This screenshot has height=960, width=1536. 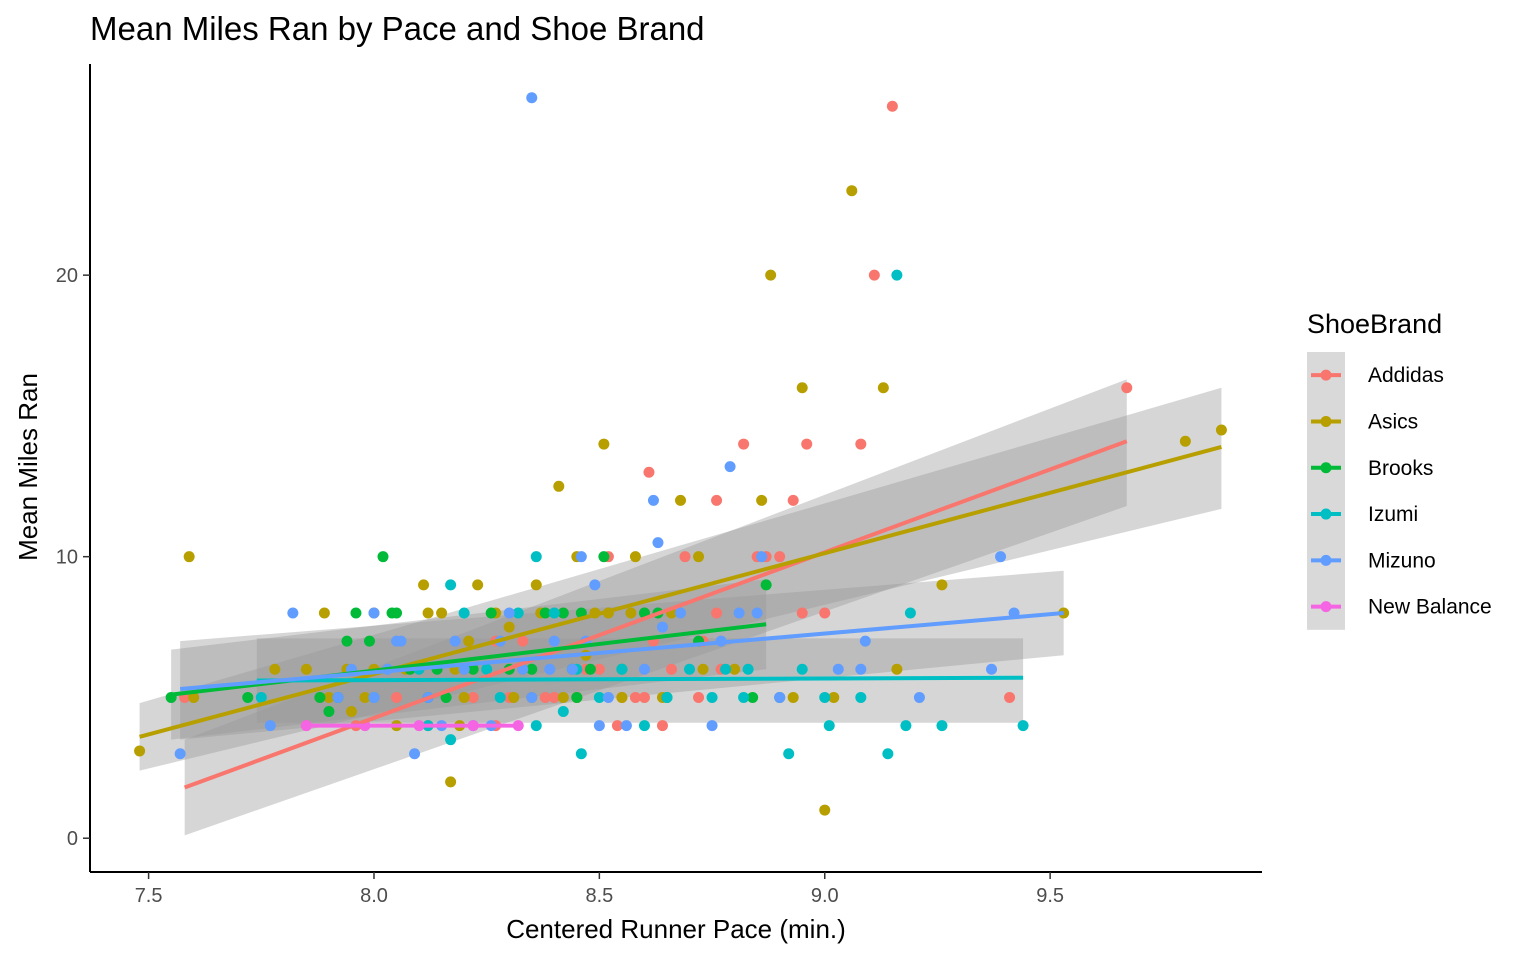 I want to click on x-tick-label: 7.5, so click(x=149, y=896).